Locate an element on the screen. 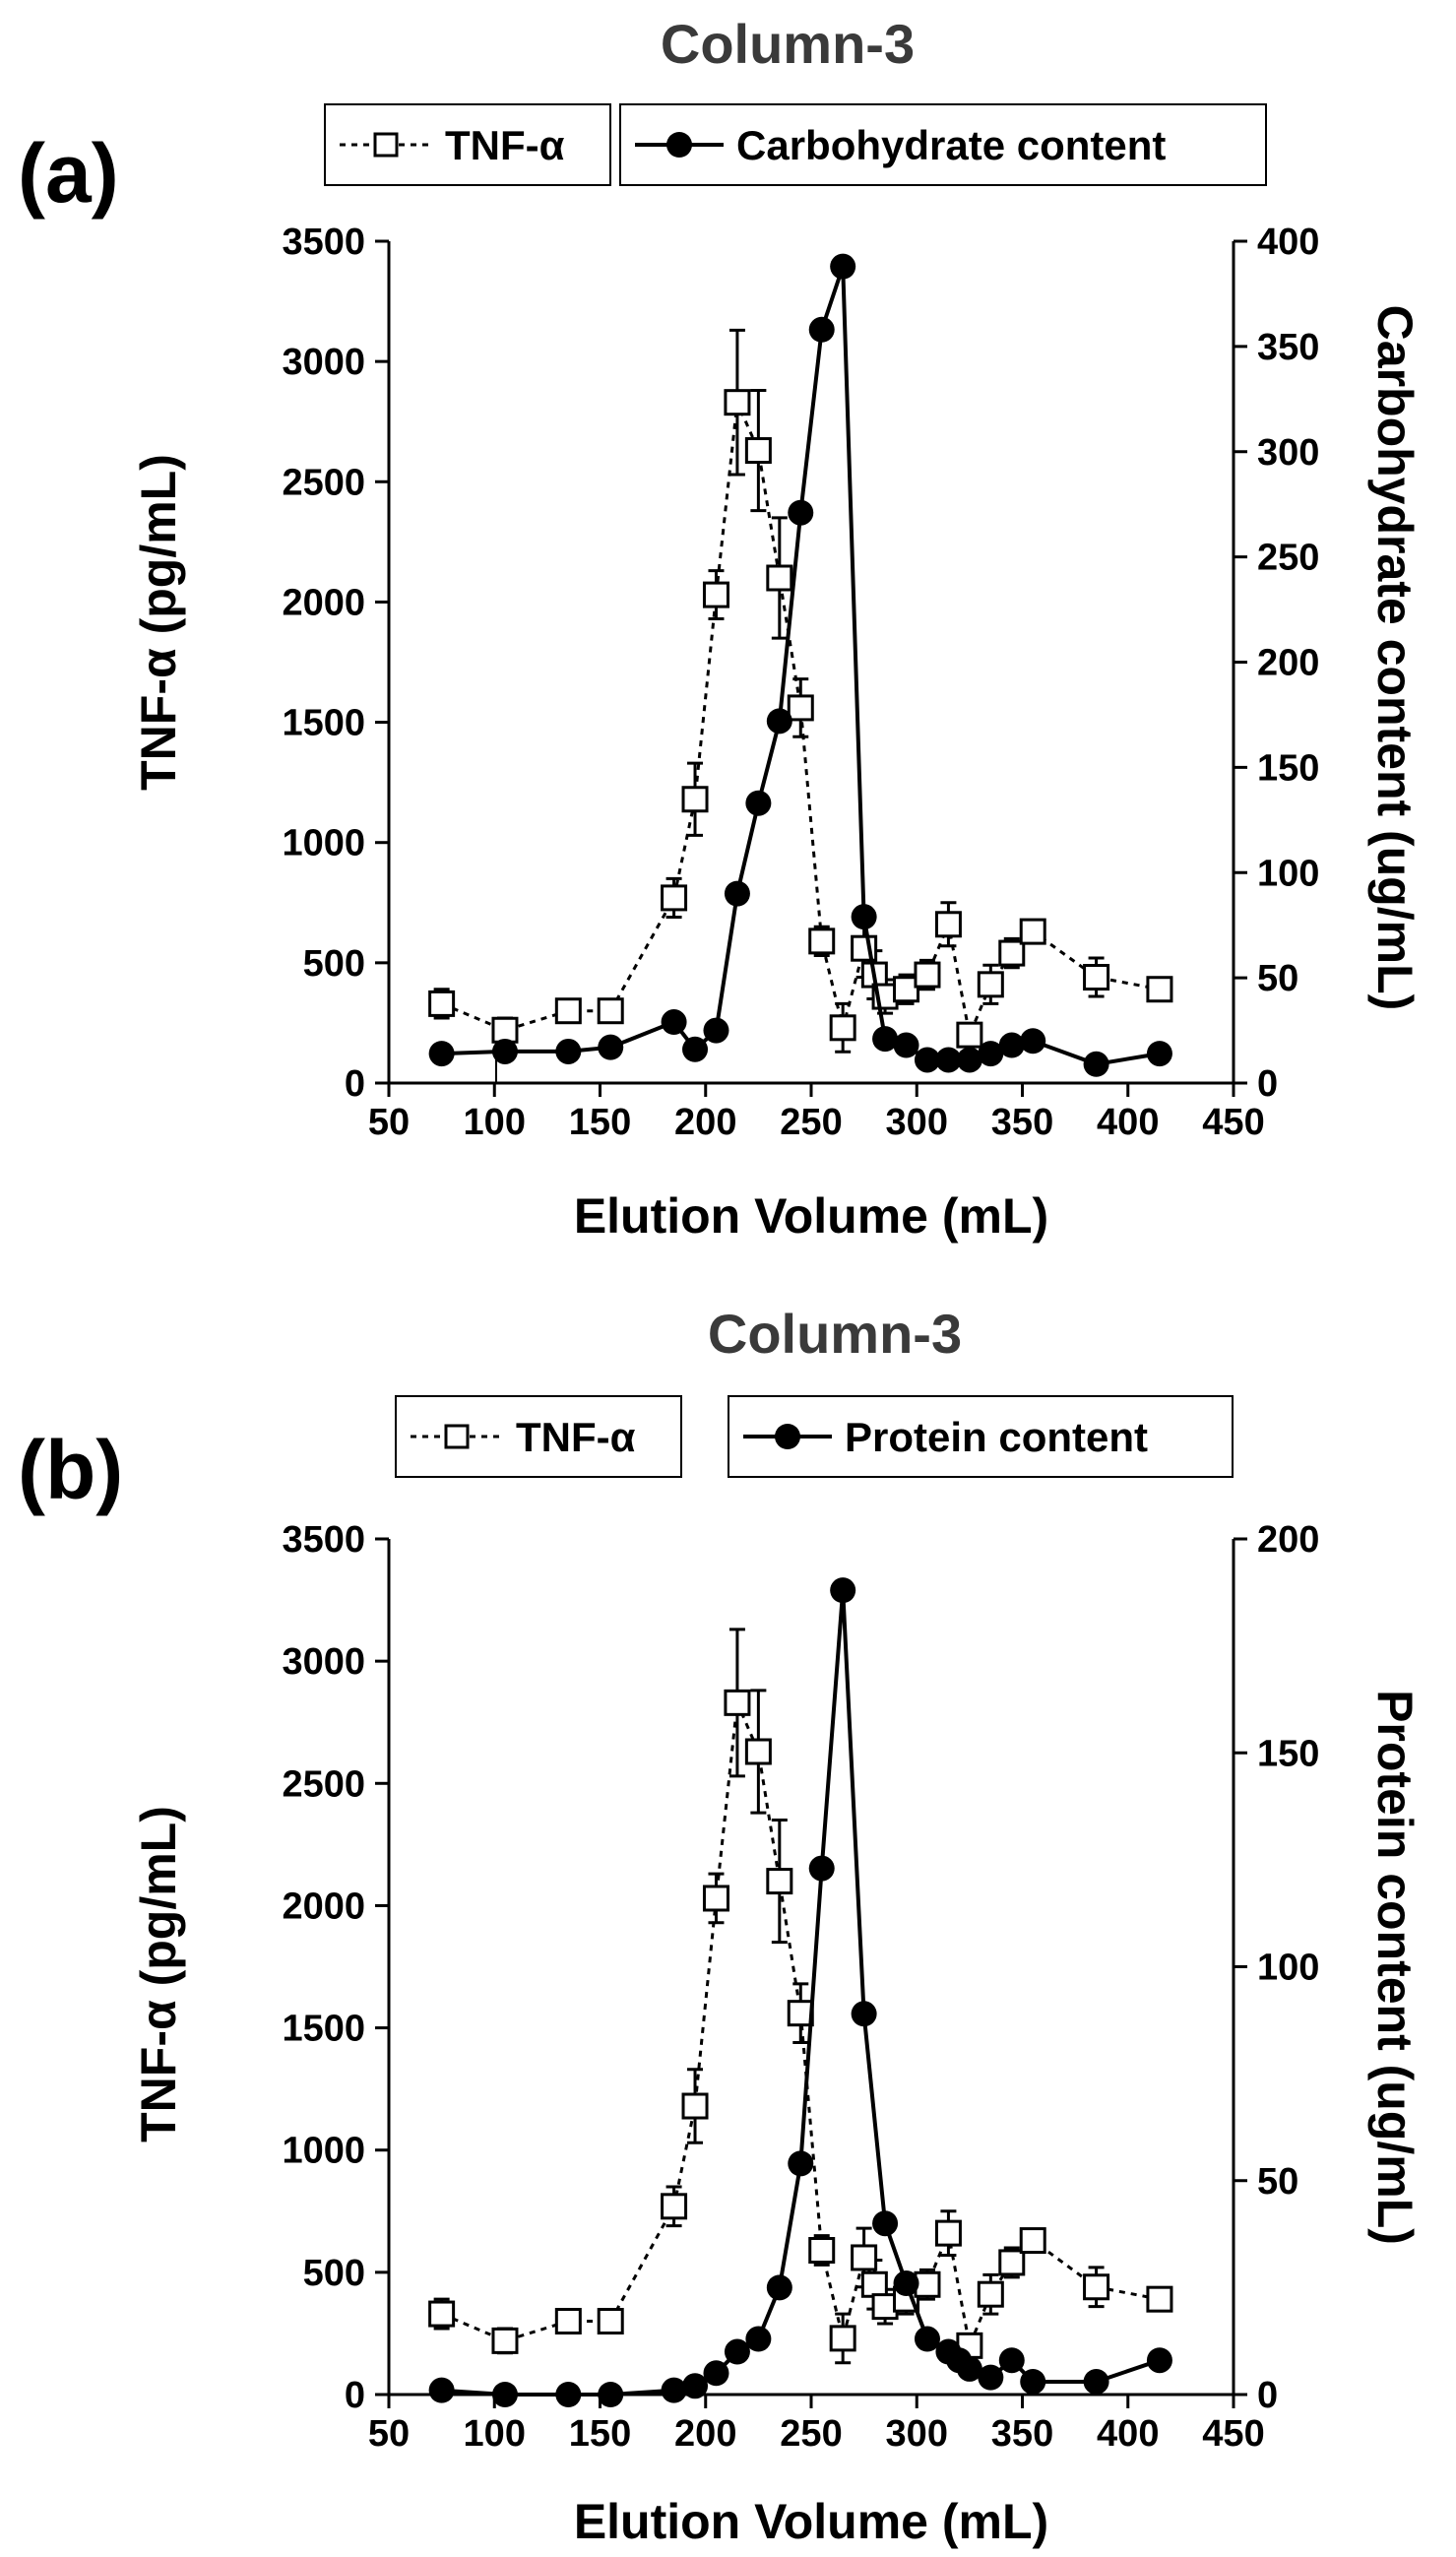  y-tick-label-left-a-2: 1000 is located at coordinates (323, 843).